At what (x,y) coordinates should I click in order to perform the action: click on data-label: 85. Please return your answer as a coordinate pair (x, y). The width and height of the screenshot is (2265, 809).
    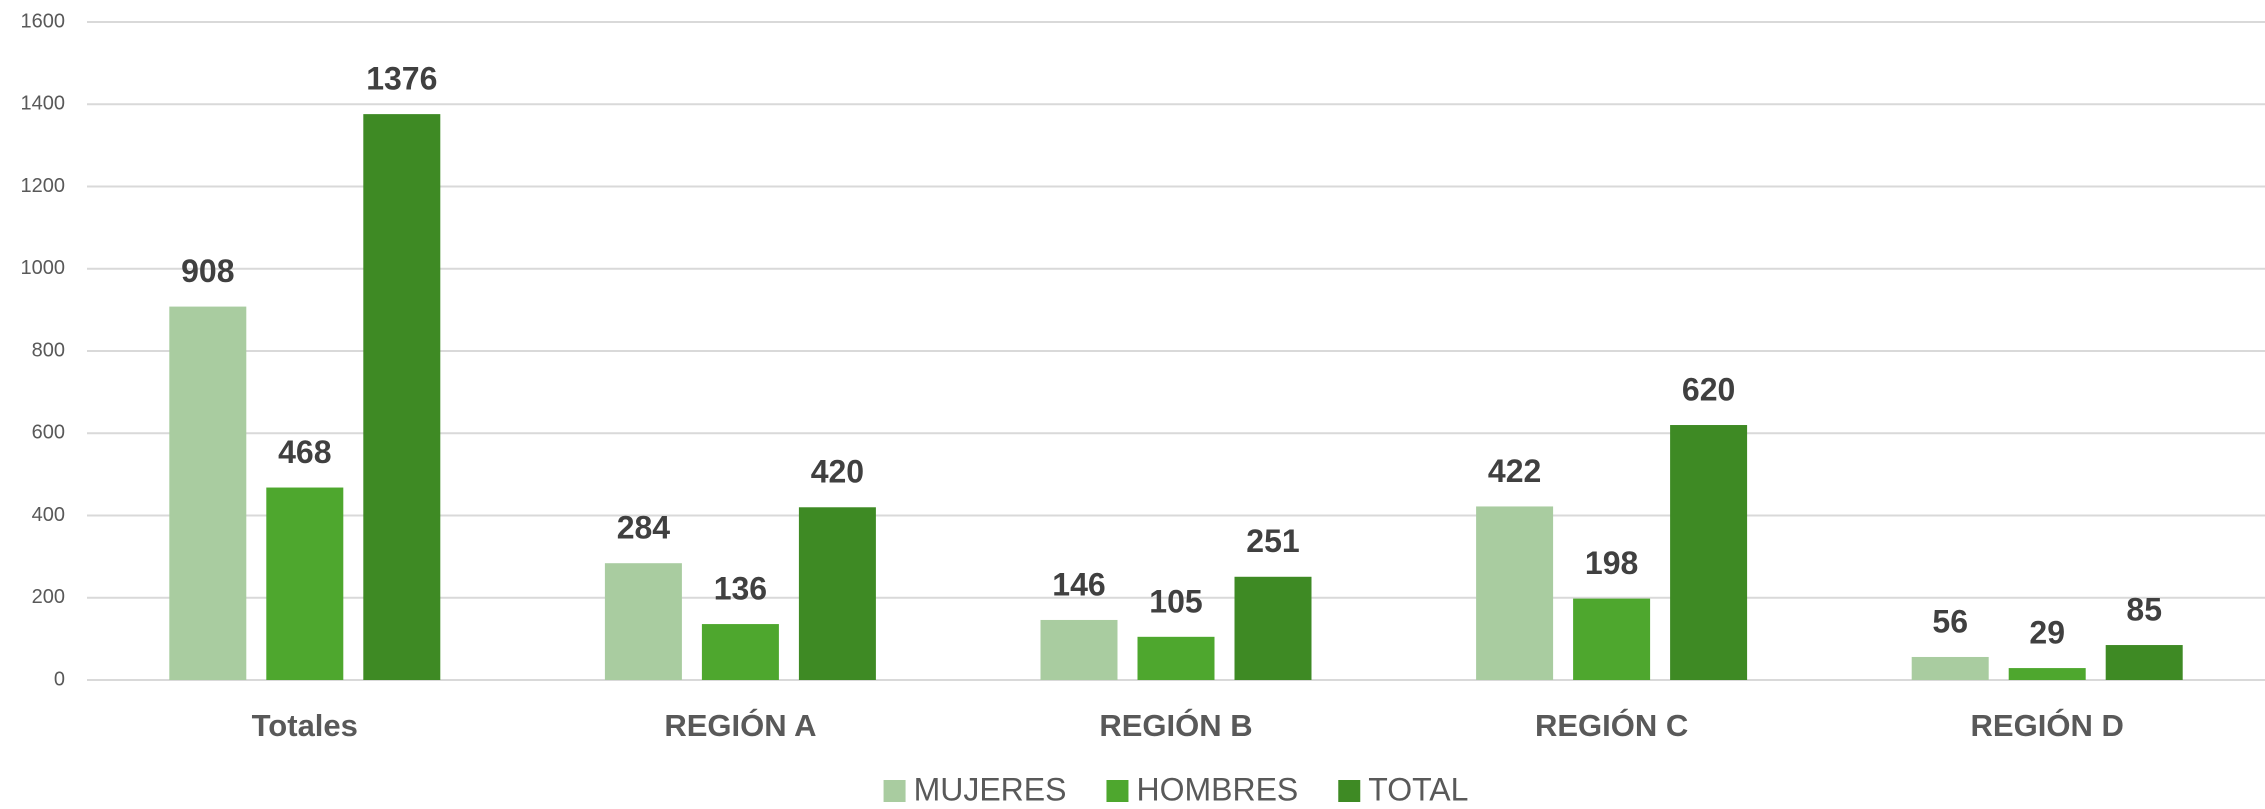
    Looking at the image, I should click on (2144, 609).